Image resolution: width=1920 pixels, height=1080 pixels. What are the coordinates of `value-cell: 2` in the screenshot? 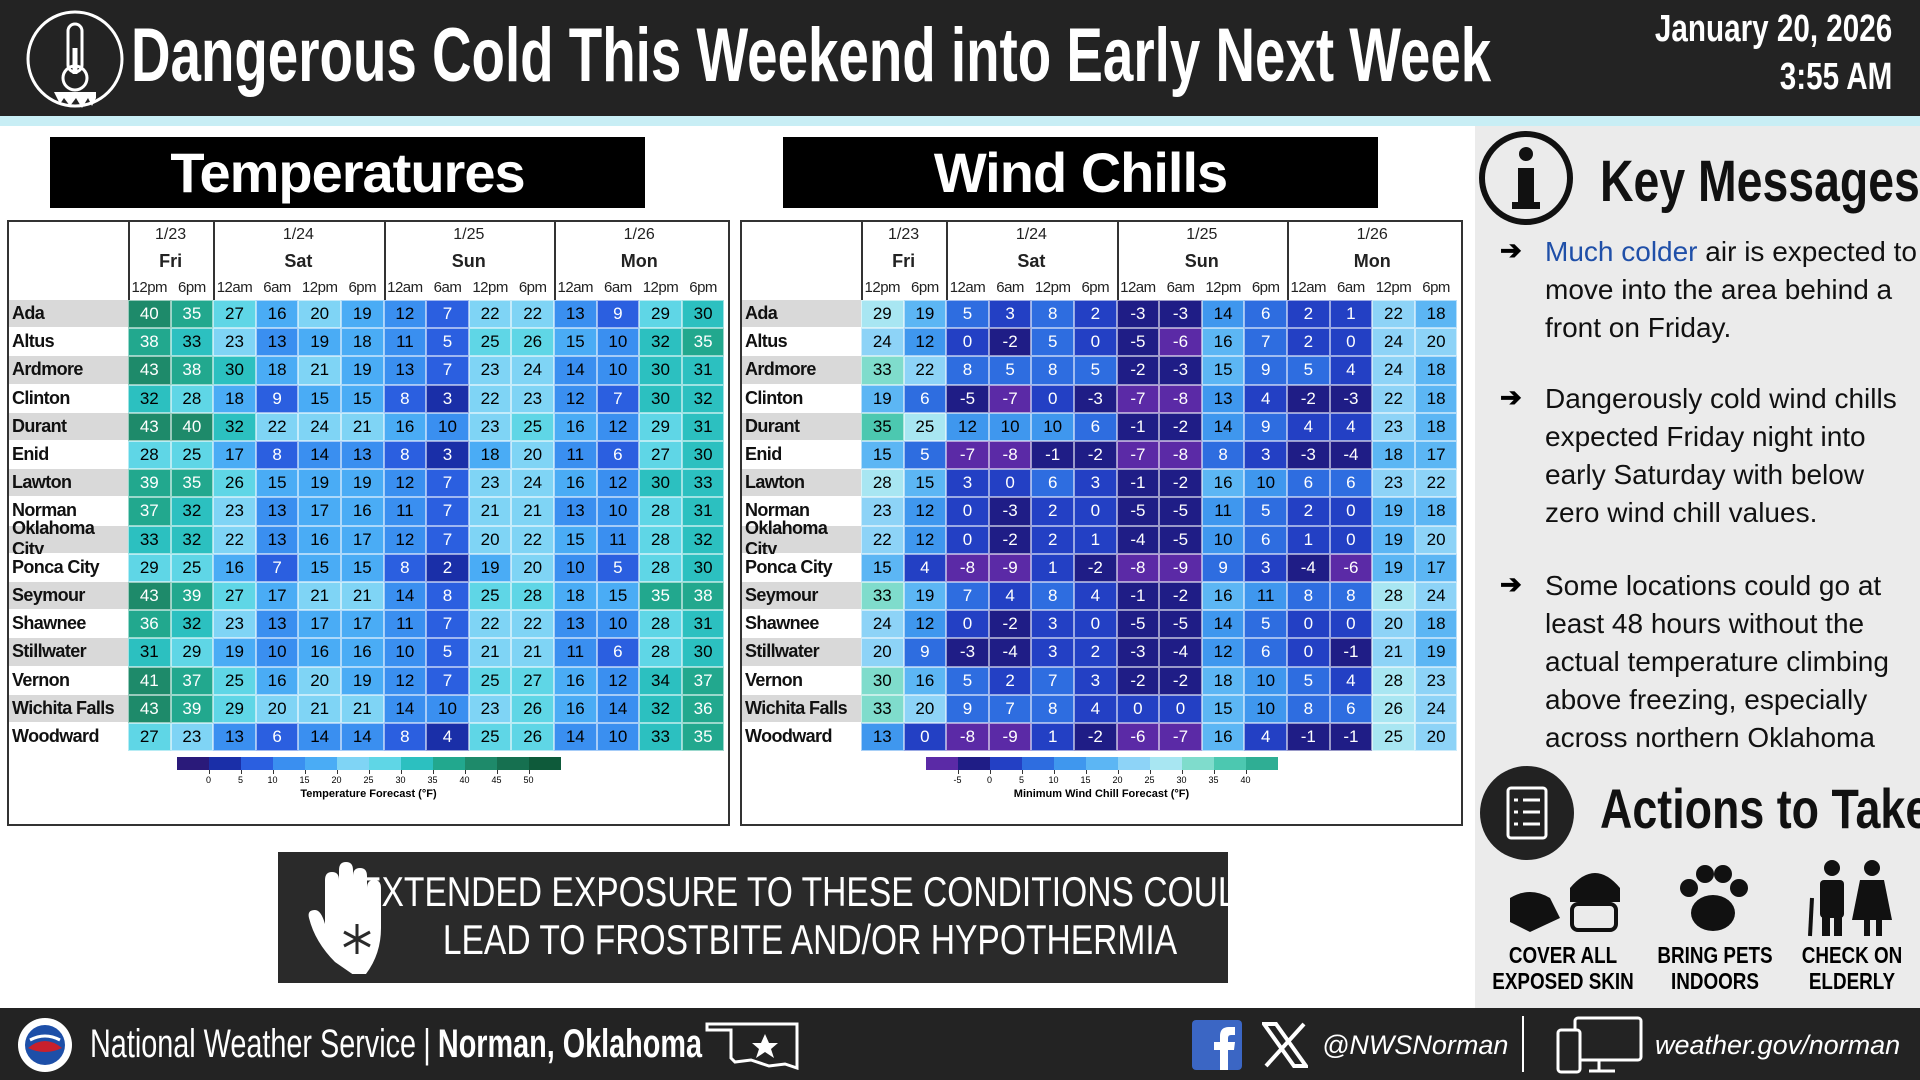 It's located at (1308, 511).